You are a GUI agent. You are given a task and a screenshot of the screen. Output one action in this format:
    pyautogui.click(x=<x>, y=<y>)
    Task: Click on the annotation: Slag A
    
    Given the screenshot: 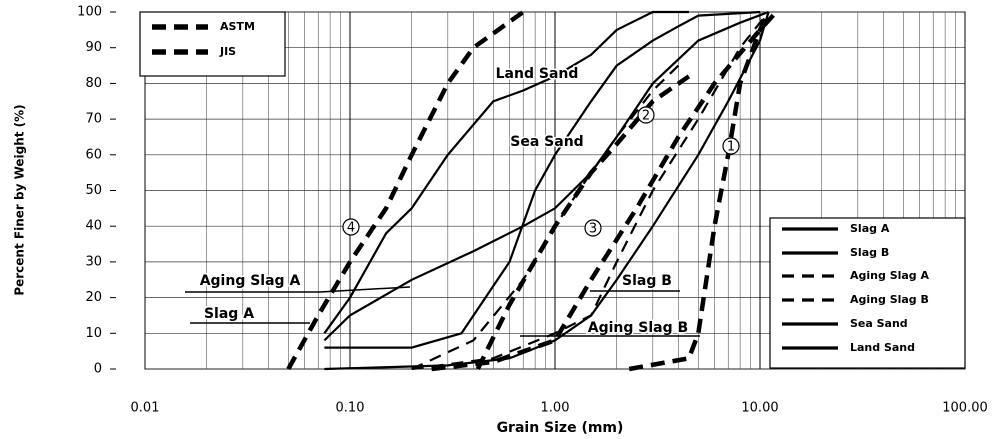 What is the action you would take?
    pyautogui.click(x=229, y=314)
    